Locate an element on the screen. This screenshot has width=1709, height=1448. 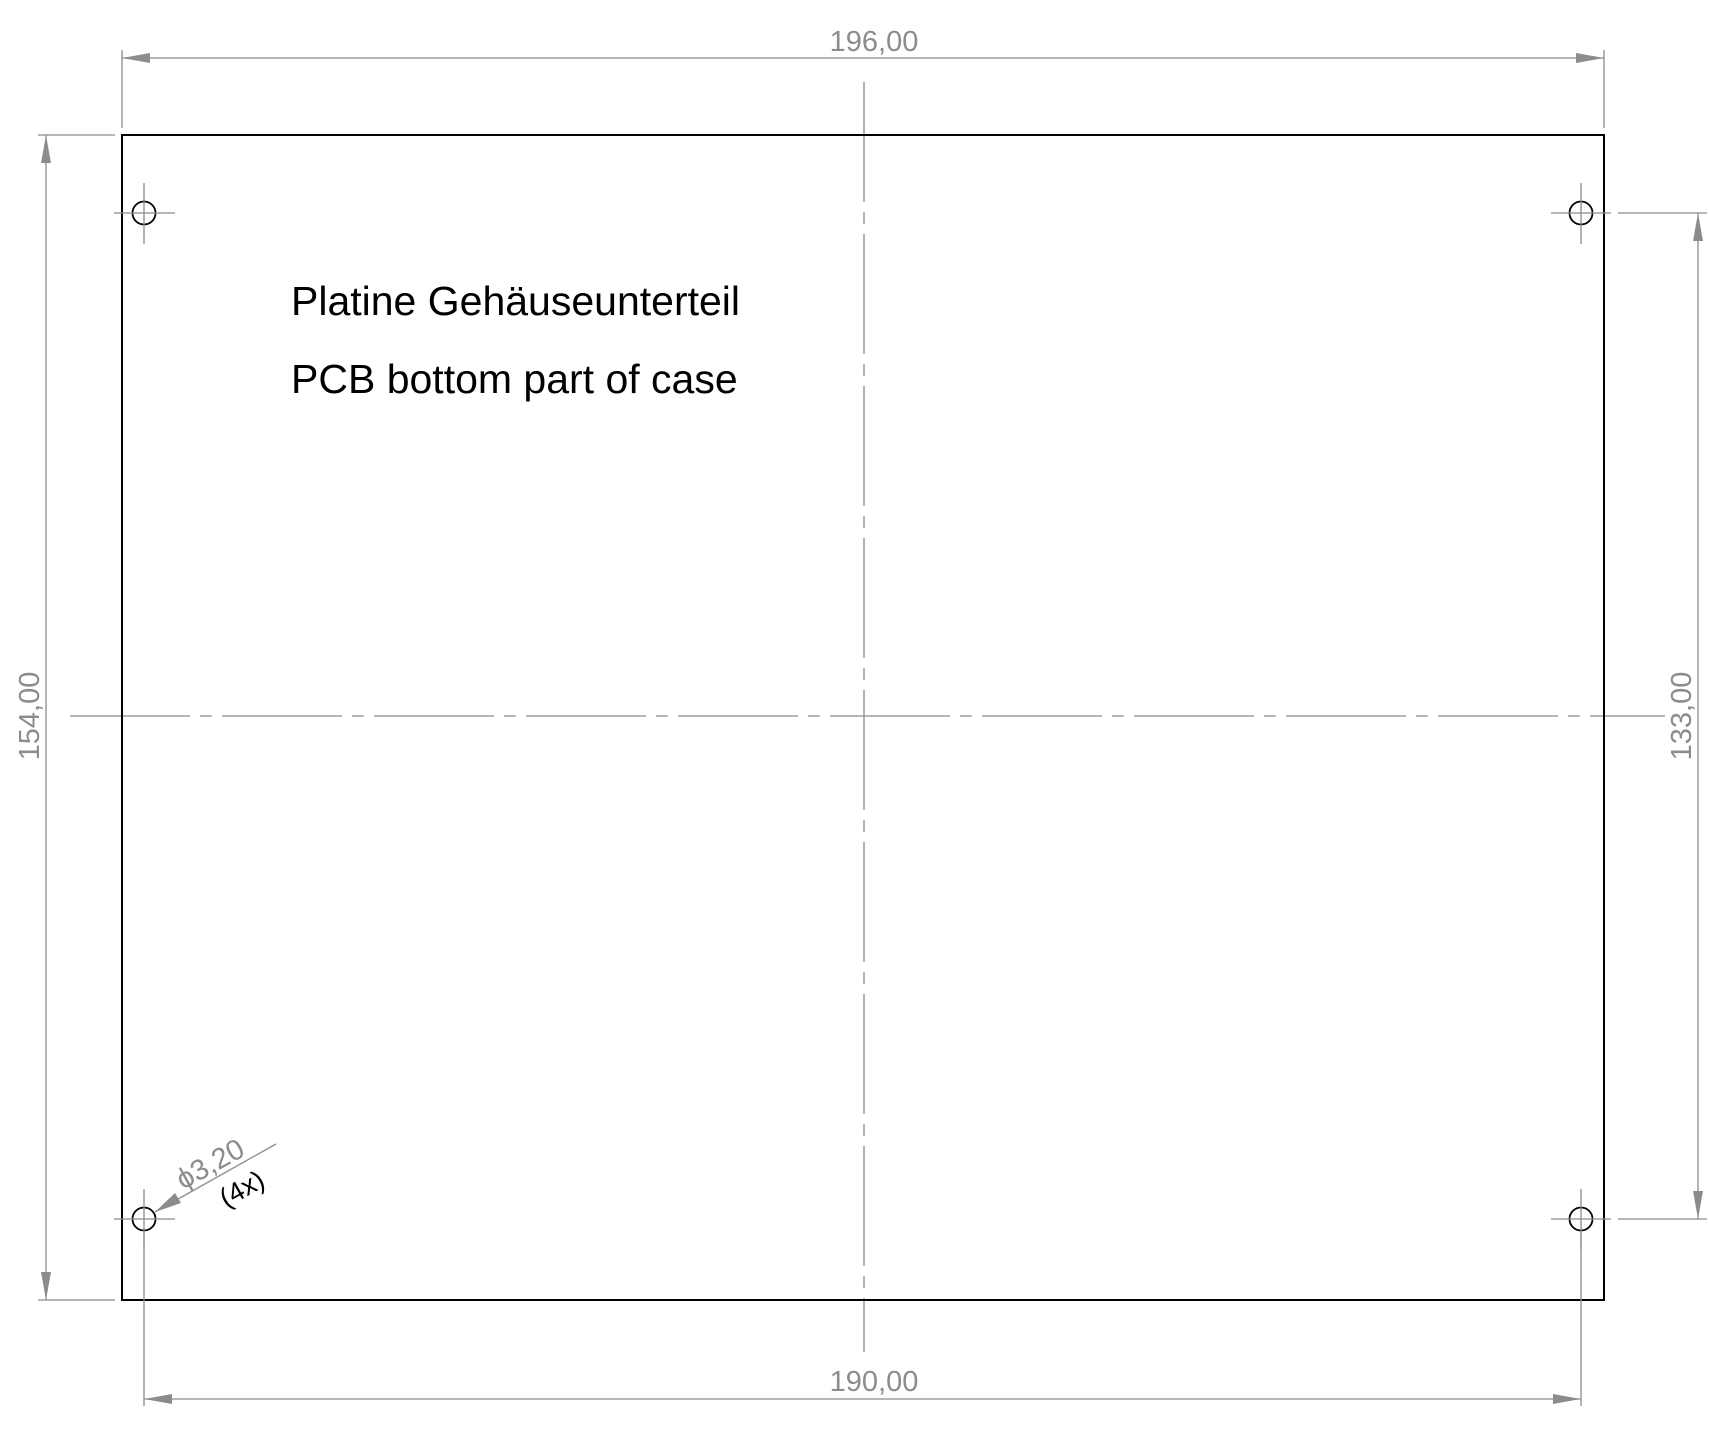
mounting-hole-top-left is located at coordinates (144, 213).